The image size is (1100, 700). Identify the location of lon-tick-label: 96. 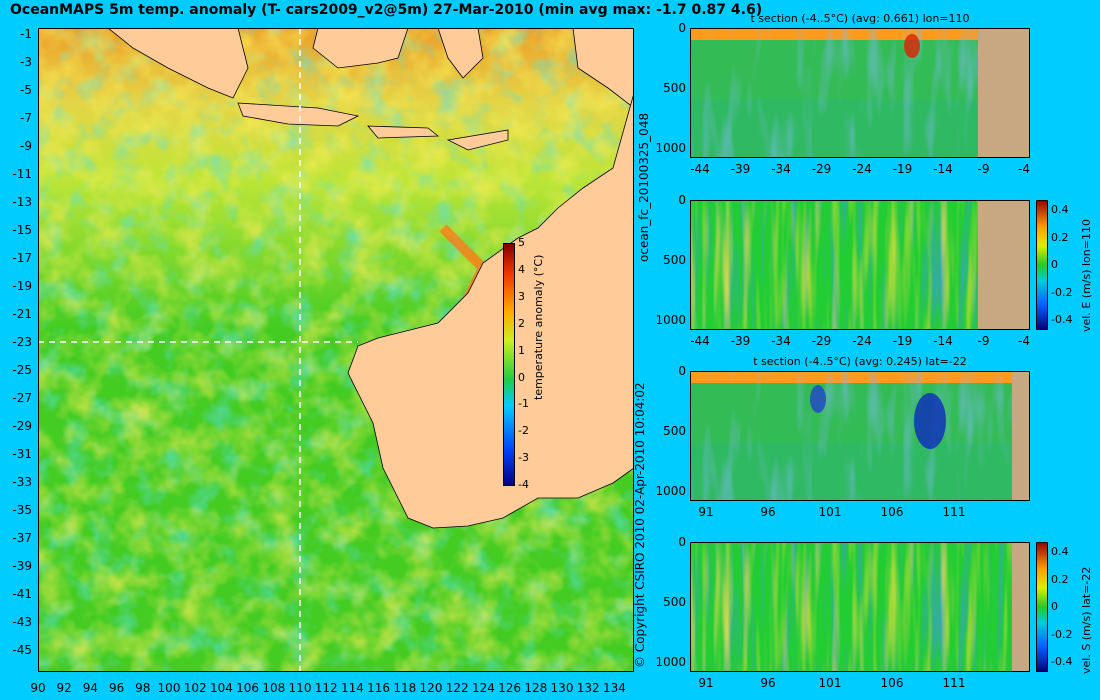
(116, 688).